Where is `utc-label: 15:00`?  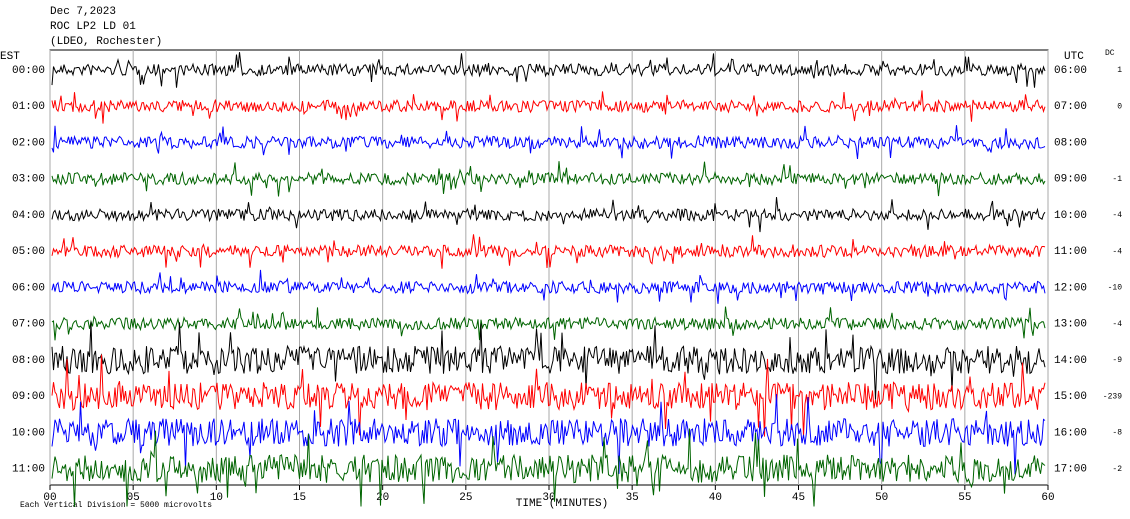 utc-label: 15:00 is located at coordinates (1070, 397).